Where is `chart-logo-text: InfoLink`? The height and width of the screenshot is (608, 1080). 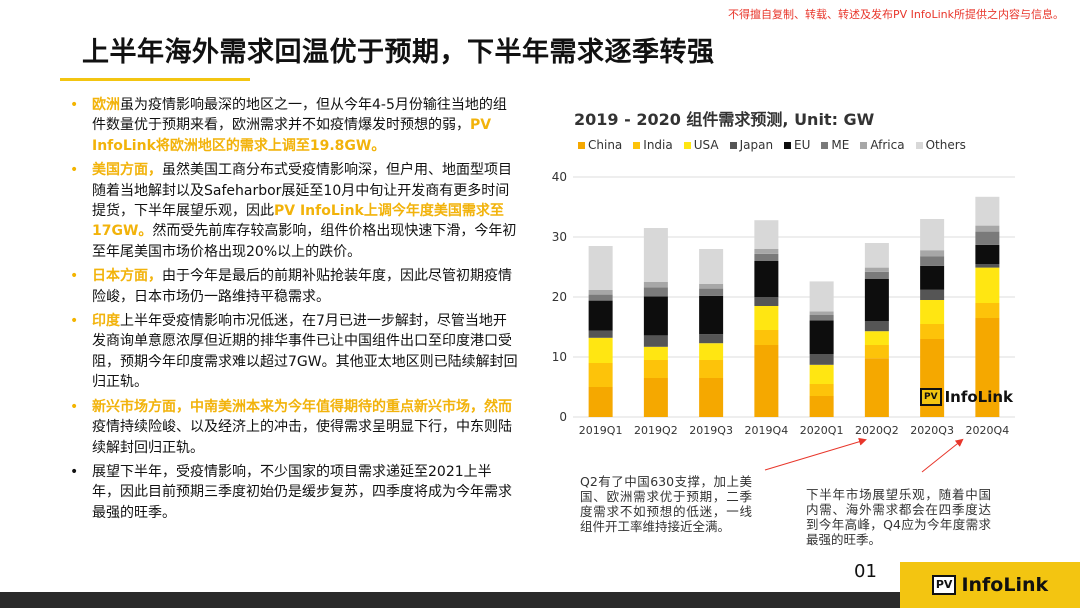
chart-logo-text: InfoLink is located at coordinates (979, 397).